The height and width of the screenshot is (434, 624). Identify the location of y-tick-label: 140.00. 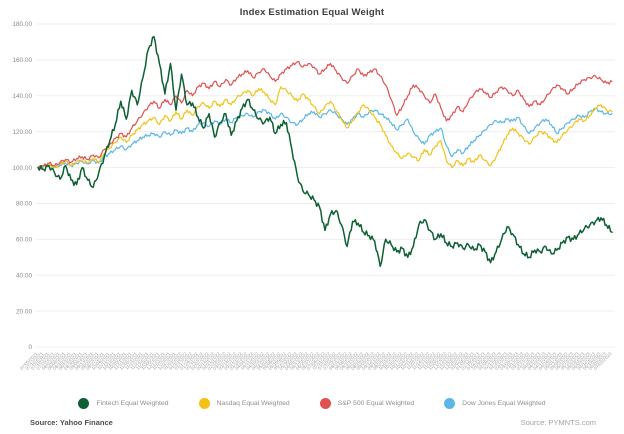
(22, 96).